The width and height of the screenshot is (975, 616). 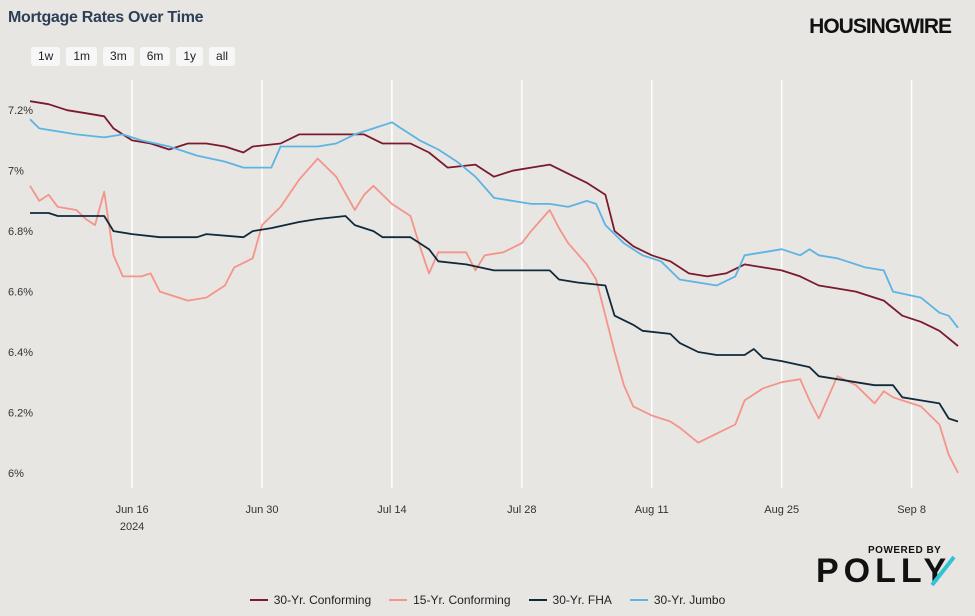 What do you see at coordinates (943, 571) in the screenshot?
I see `polly-slash-icon` at bounding box center [943, 571].